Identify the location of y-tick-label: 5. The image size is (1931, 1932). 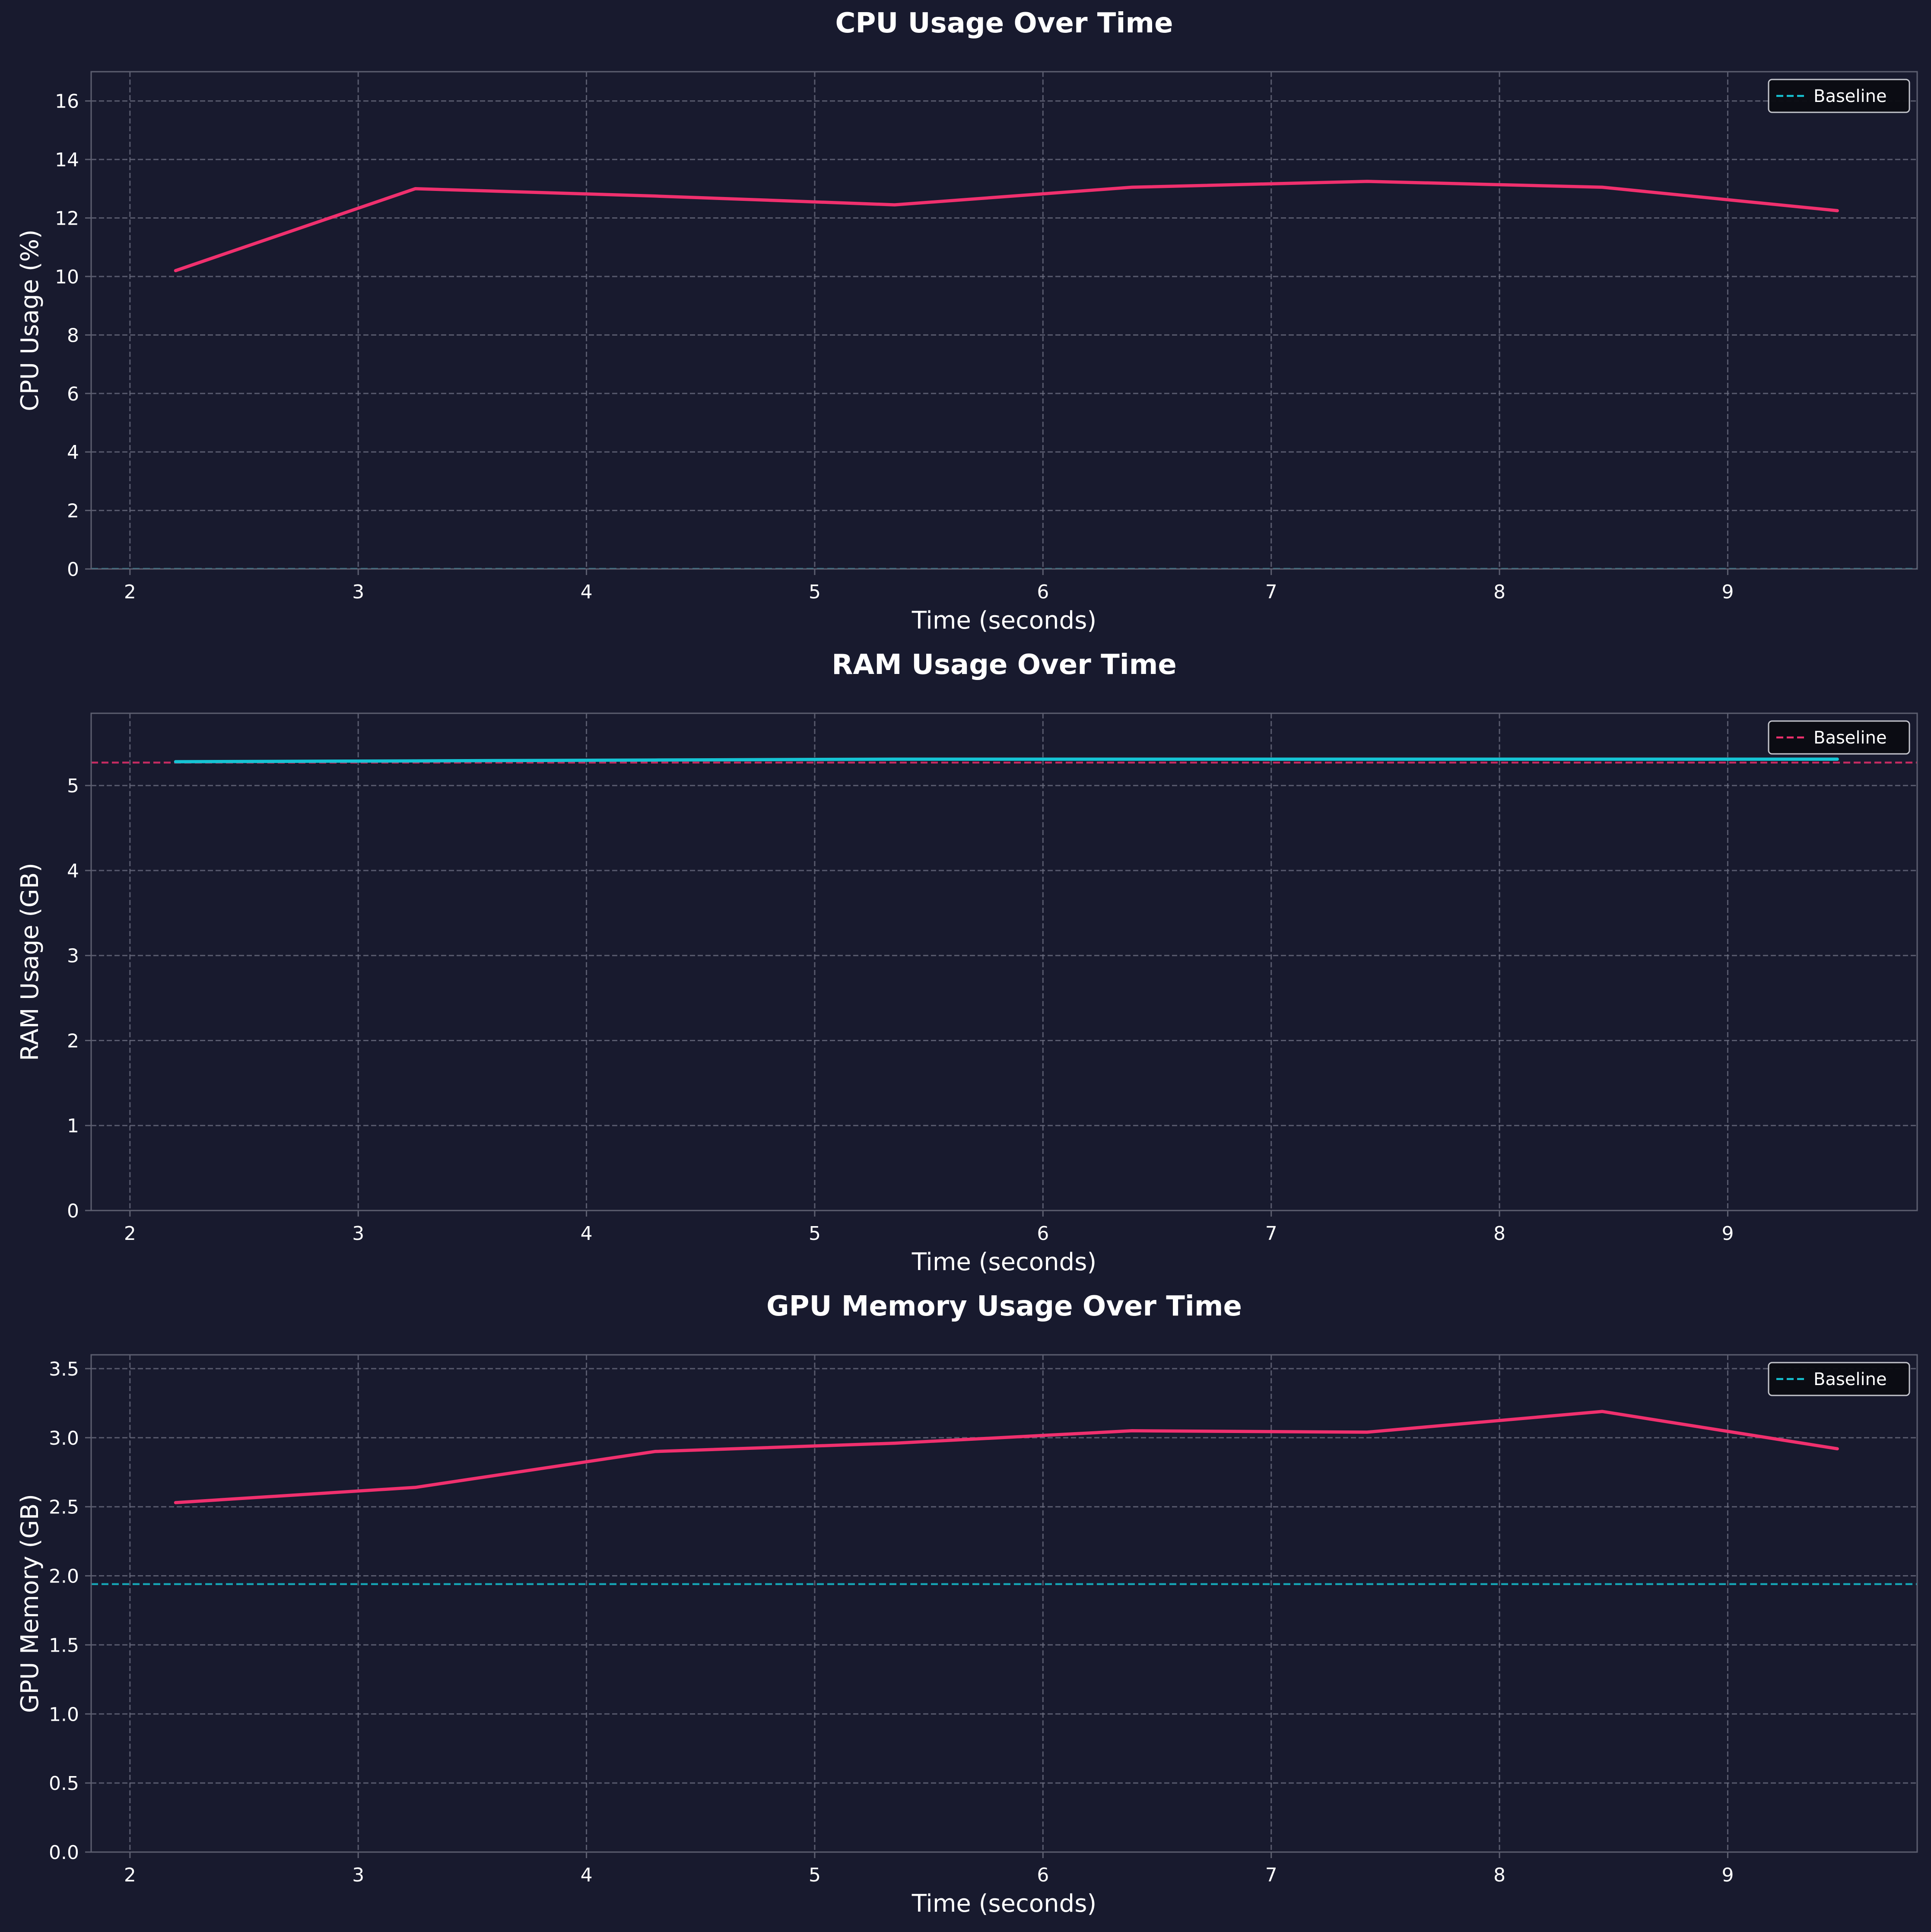
(73, 786).